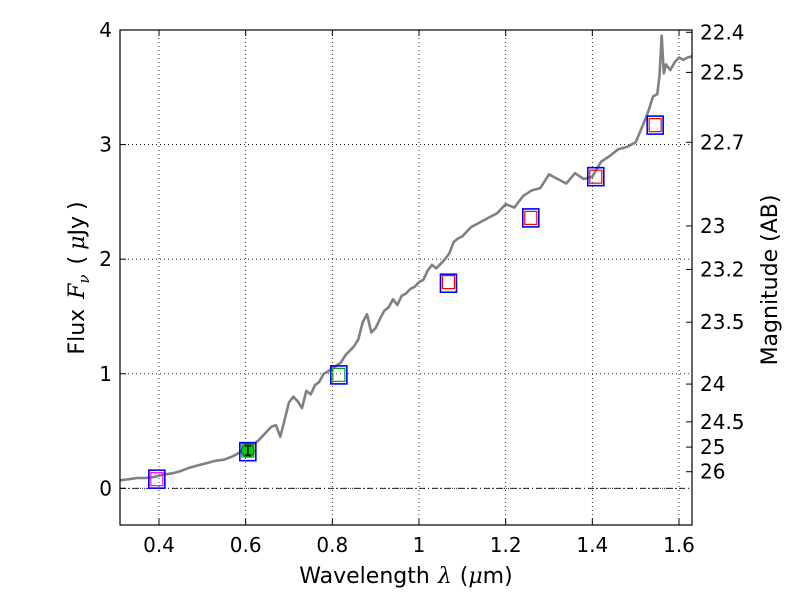  Describe the element at coordinates (722, 32) in the screenshot. I see `y2-tick-label: 22.4` at that location.